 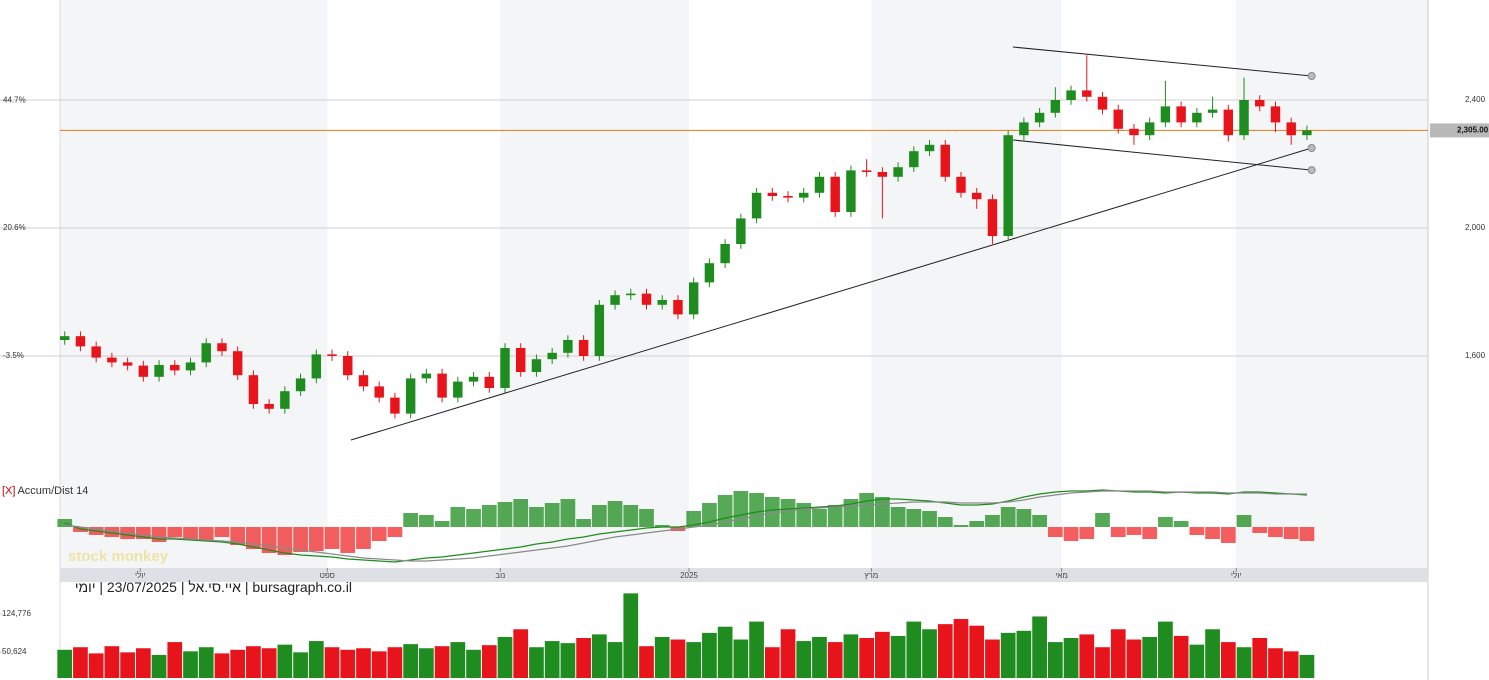 I want to click on volume-tick-label: 50,624, so click(x=14, y=651).